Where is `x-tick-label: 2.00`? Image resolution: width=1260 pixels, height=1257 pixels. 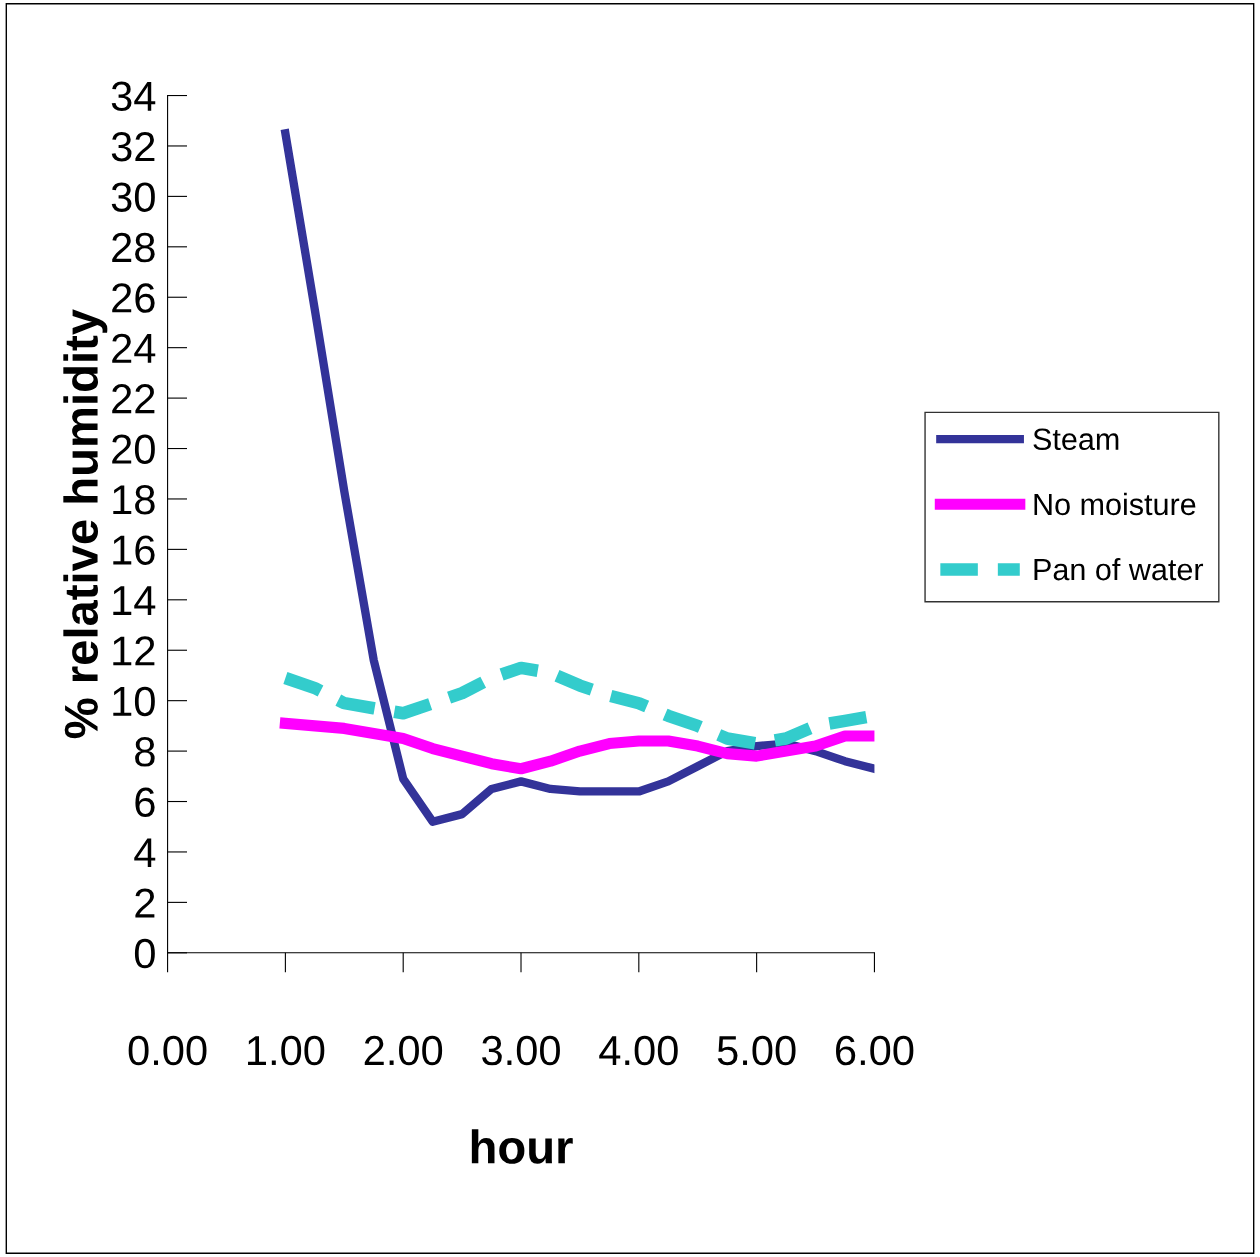 x-tick-label: 2.00 is located at coordinates (403, 1050).